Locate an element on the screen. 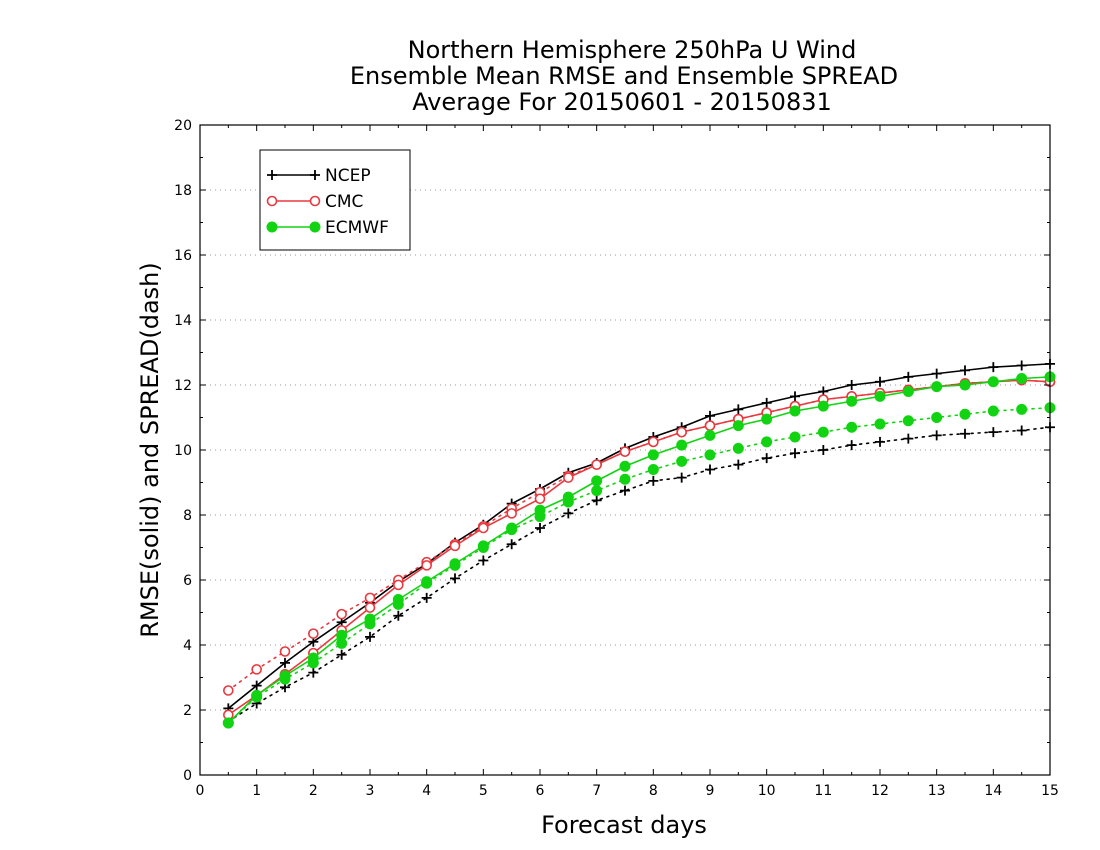 This screenshot has height=850, width=1100. x-tick-label-12: 12 is located at coordinates (880, 791).